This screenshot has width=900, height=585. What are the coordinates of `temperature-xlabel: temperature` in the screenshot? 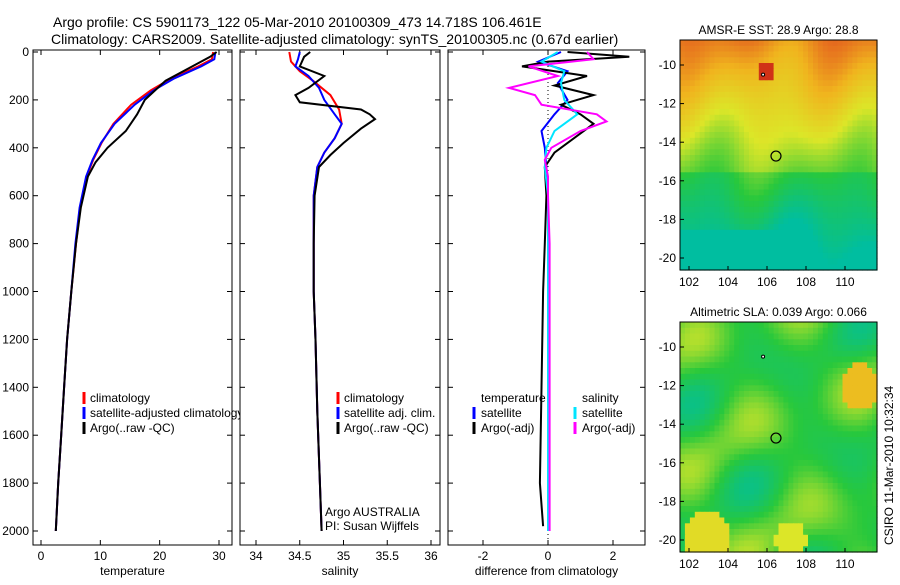 It's located at (132, 571).